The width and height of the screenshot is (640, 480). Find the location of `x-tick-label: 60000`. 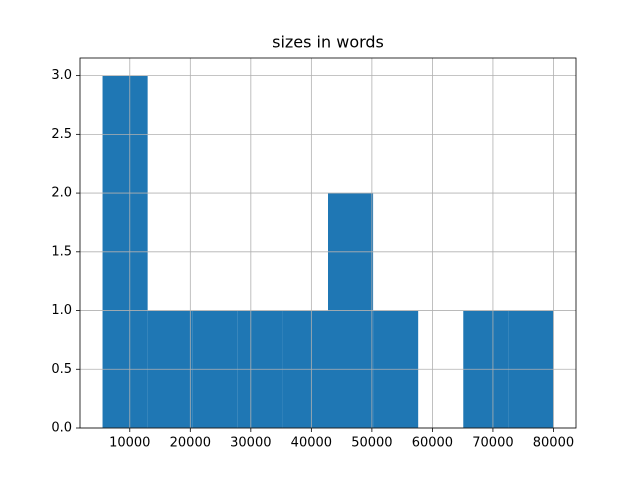

x-tick-label: 60000 is located at coordinates (432, 443).